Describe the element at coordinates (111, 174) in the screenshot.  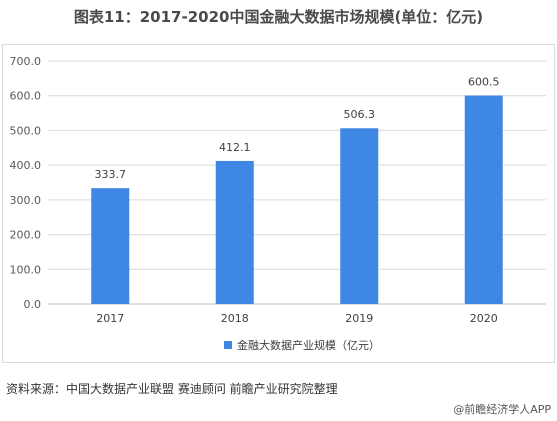
I see `data-label: 333.7` at that location.